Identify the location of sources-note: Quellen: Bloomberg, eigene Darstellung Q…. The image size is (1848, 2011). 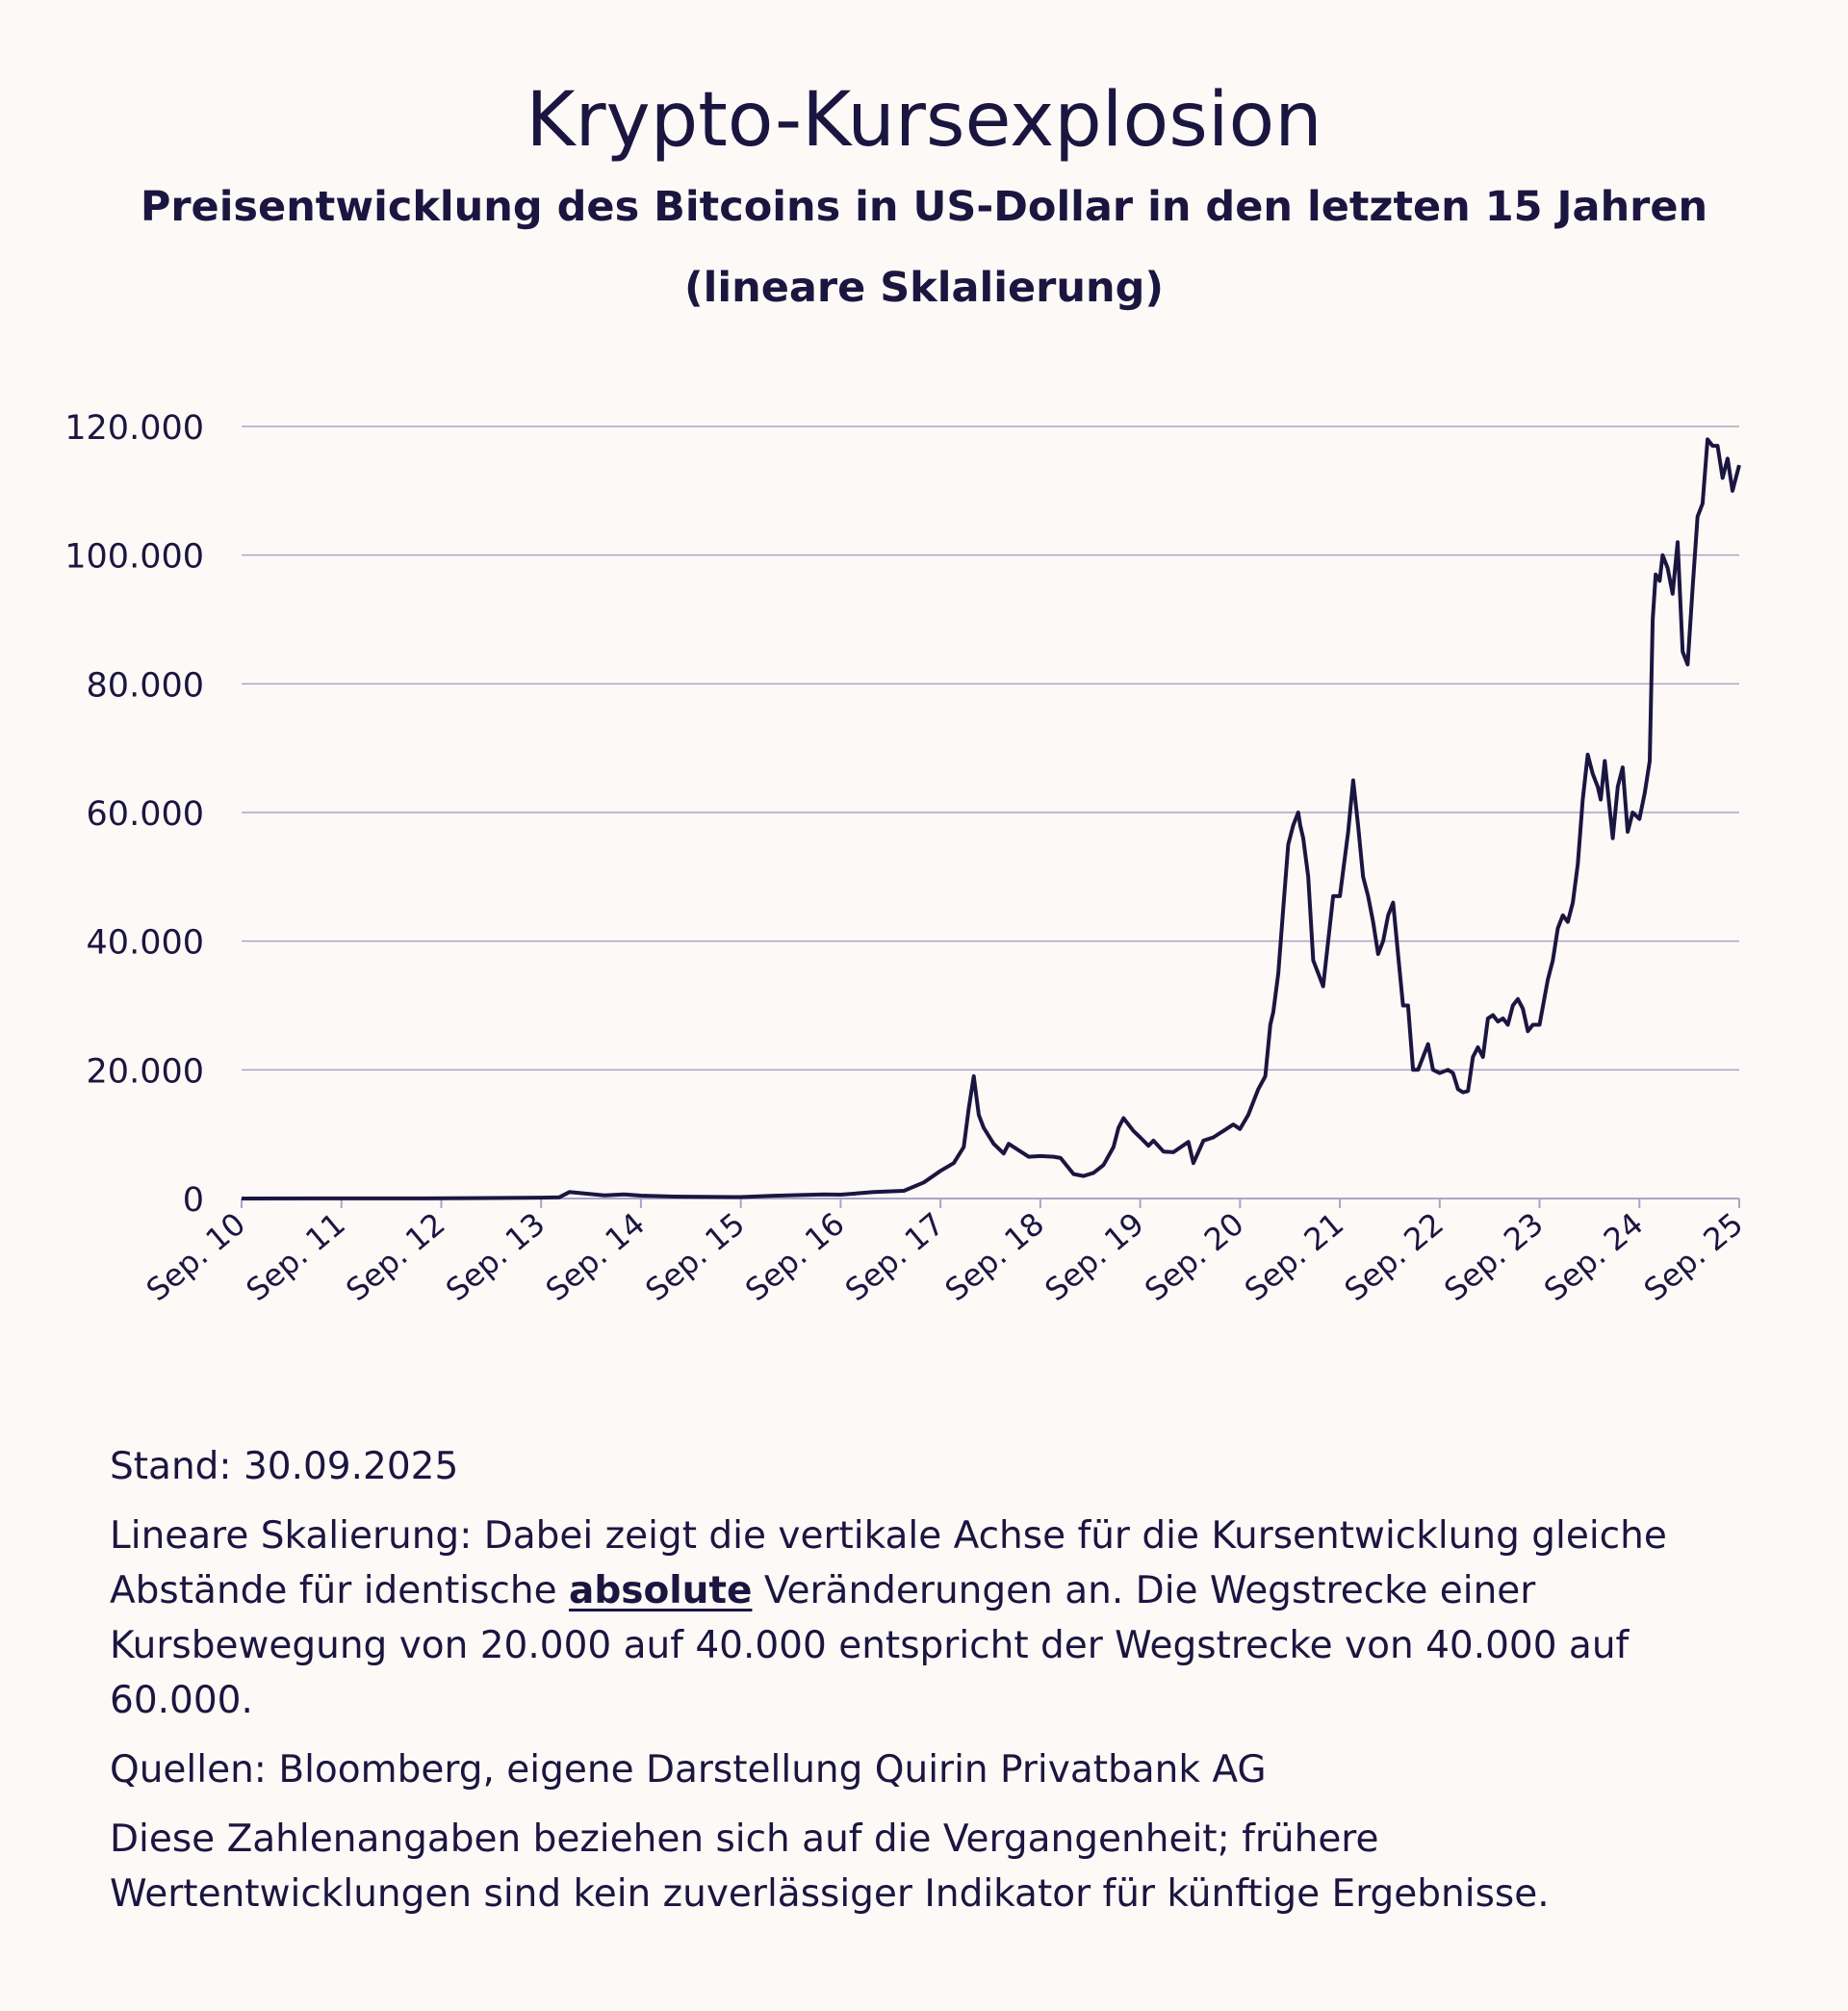
(688, 1770).